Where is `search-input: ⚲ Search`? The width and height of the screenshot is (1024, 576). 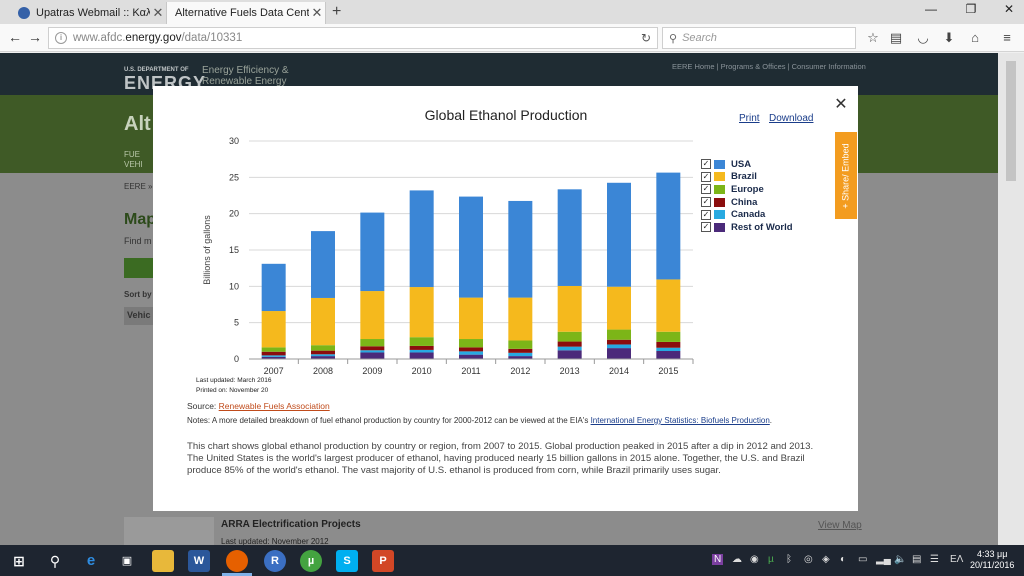
search-input: ⚲ Search is located at coordinates (759, 38).